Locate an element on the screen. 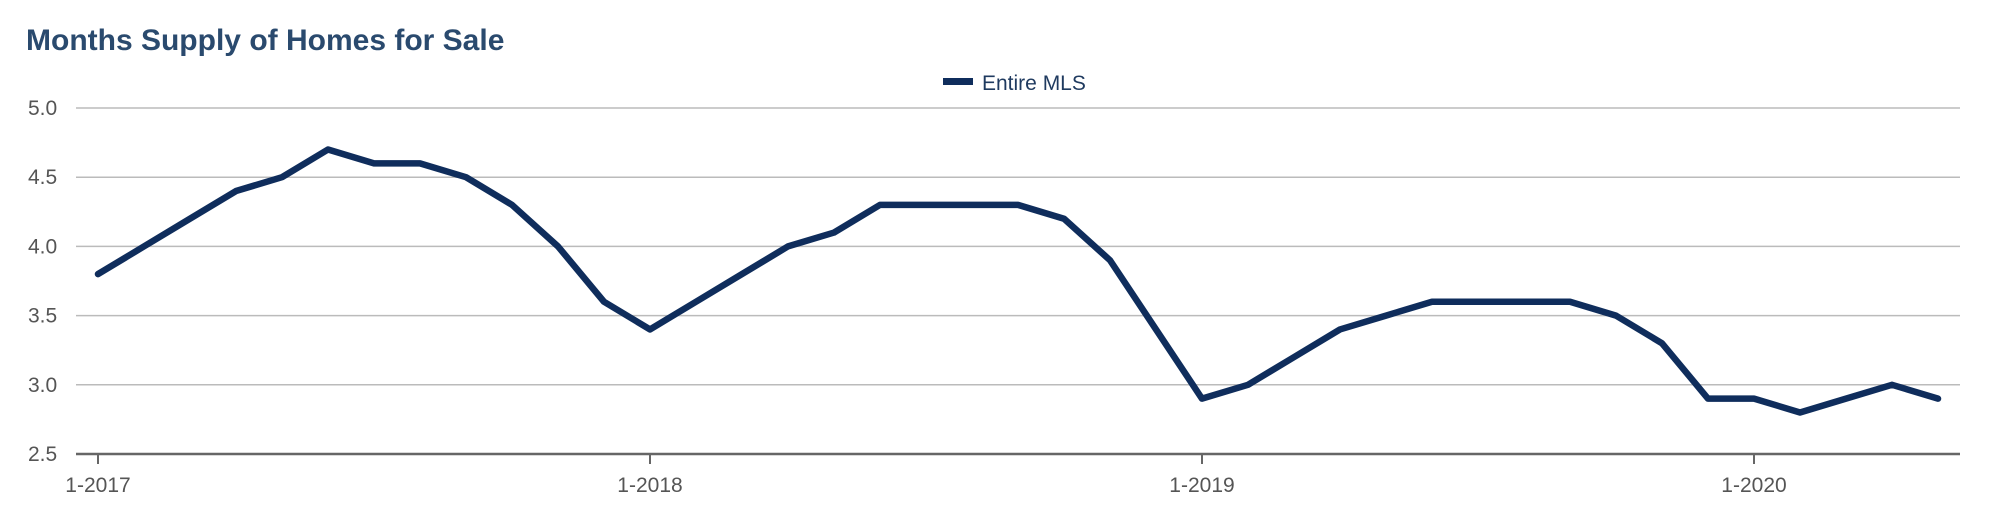  y-tick-label: 3.5 is located at coordinates (42, 316).